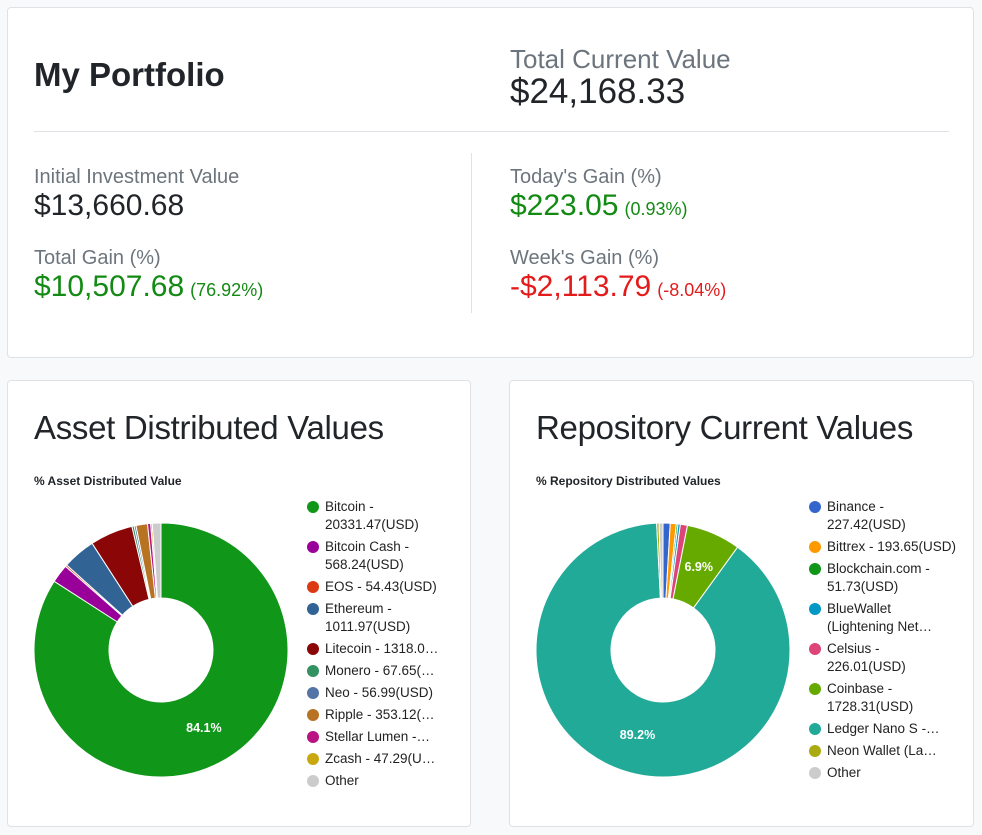  What do you see at coordinates (367, 555) in the screenshot?
I see `legend-label: Bitcoin Cash - 568.24(USD)` at bounding box center [367, 555].